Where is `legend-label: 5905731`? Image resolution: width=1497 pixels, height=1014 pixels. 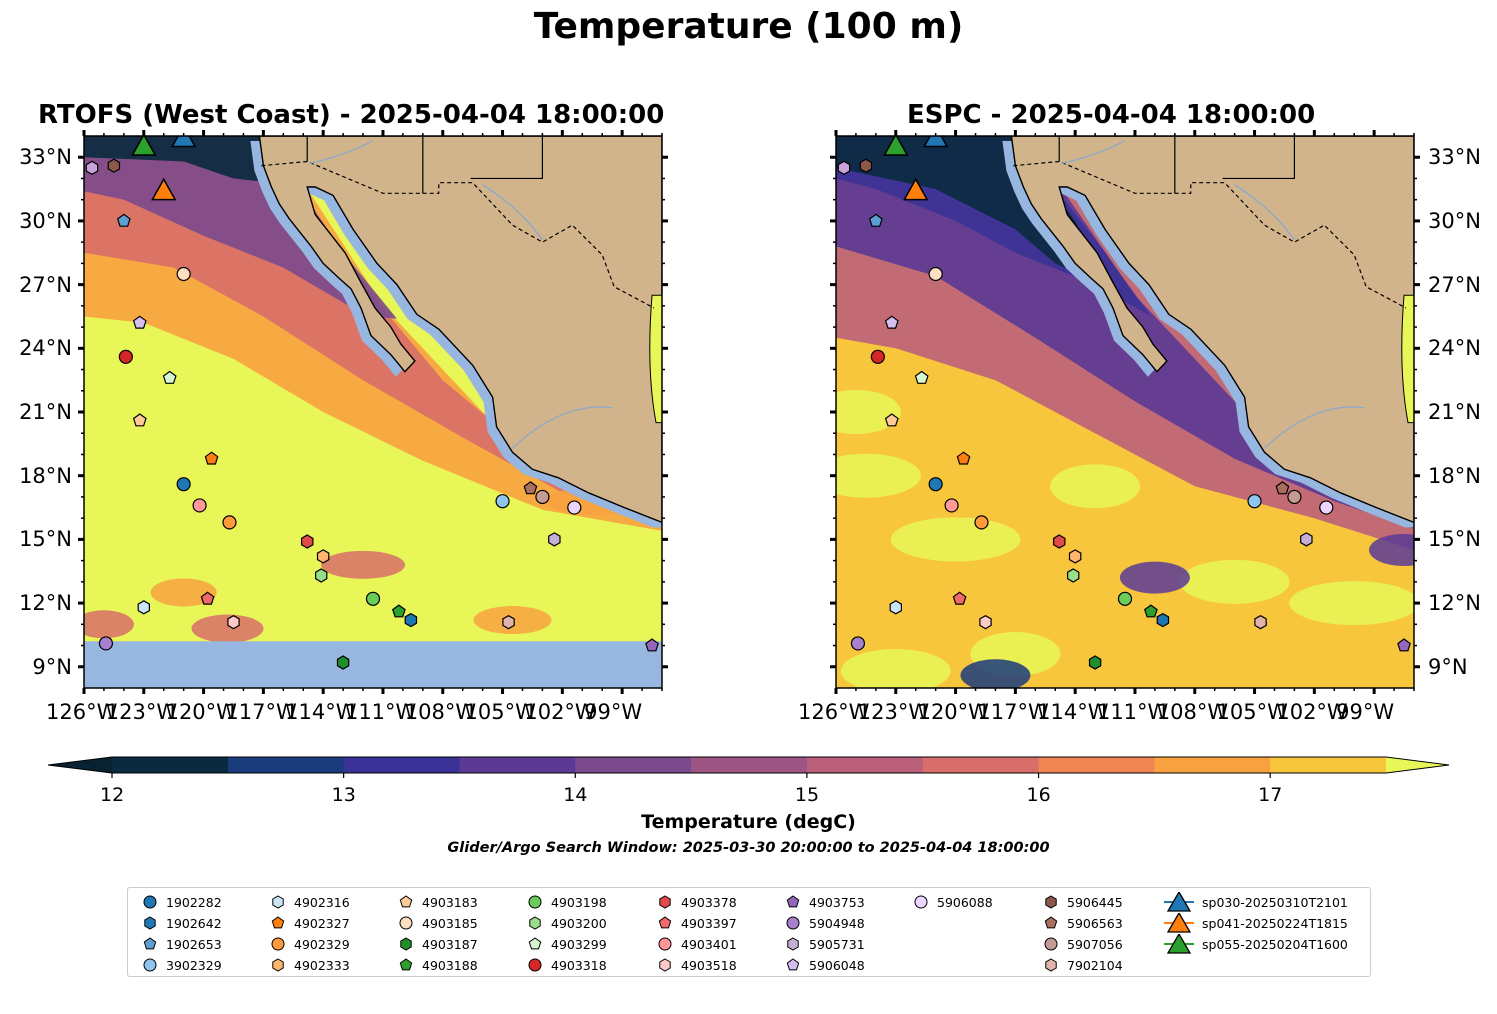 legend-label: 5905731 is located at coordinates (837, 944).